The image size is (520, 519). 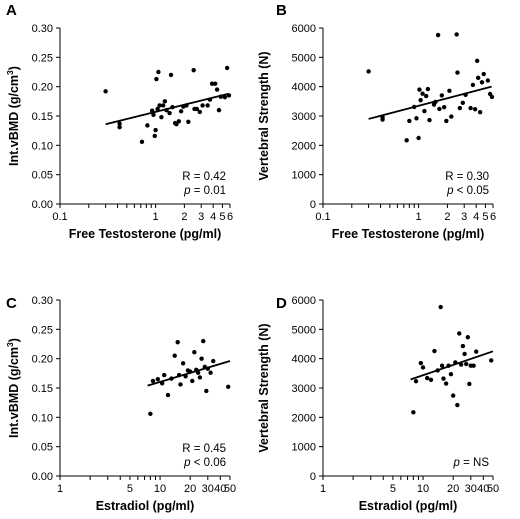 I want to click on y-tick-label: 0.30, so click(x=42, y=29).